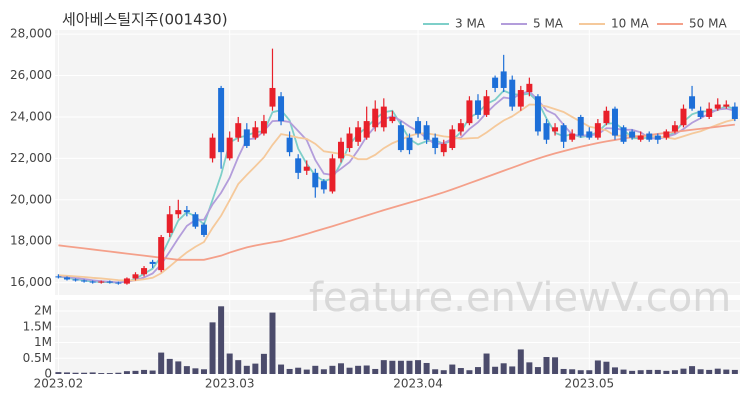  I want to click on chart-title: 세아베스틸지주(001430), so click(145, 20).